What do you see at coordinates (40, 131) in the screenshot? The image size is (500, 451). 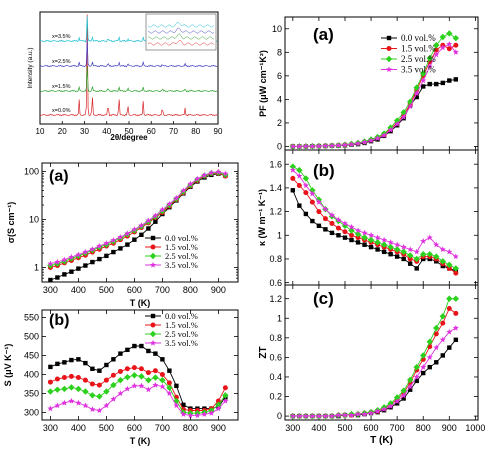 I see `x-tick-label: 10` at bounding box center [40, 131].